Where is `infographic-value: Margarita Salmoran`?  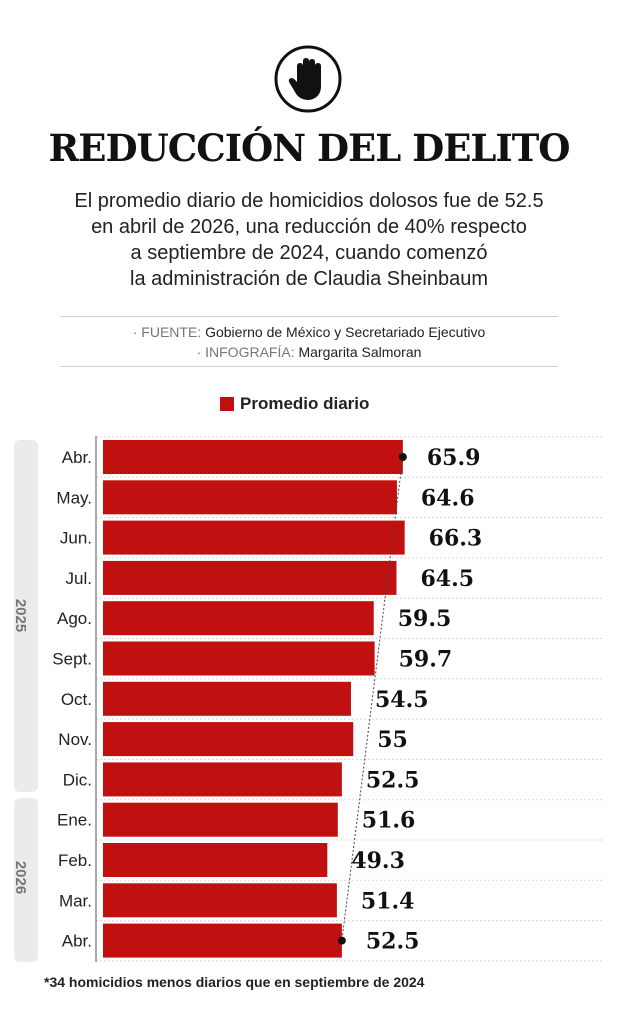
infographic-value: Margarita Salmoran is located at coordinates (360, 352).